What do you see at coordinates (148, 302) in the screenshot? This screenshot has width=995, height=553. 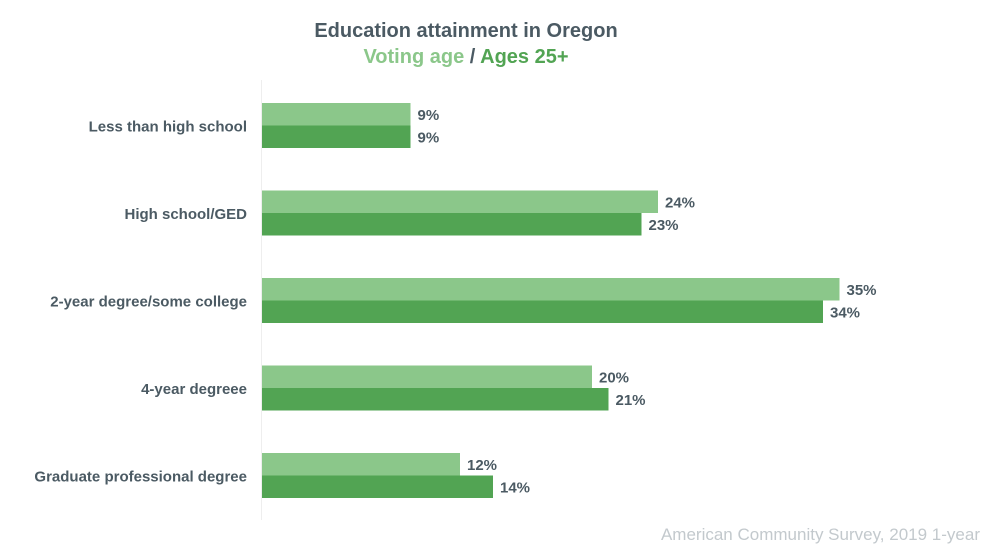 I see `category-label: 2-year degree/some college` at bounding box center [148, 302].